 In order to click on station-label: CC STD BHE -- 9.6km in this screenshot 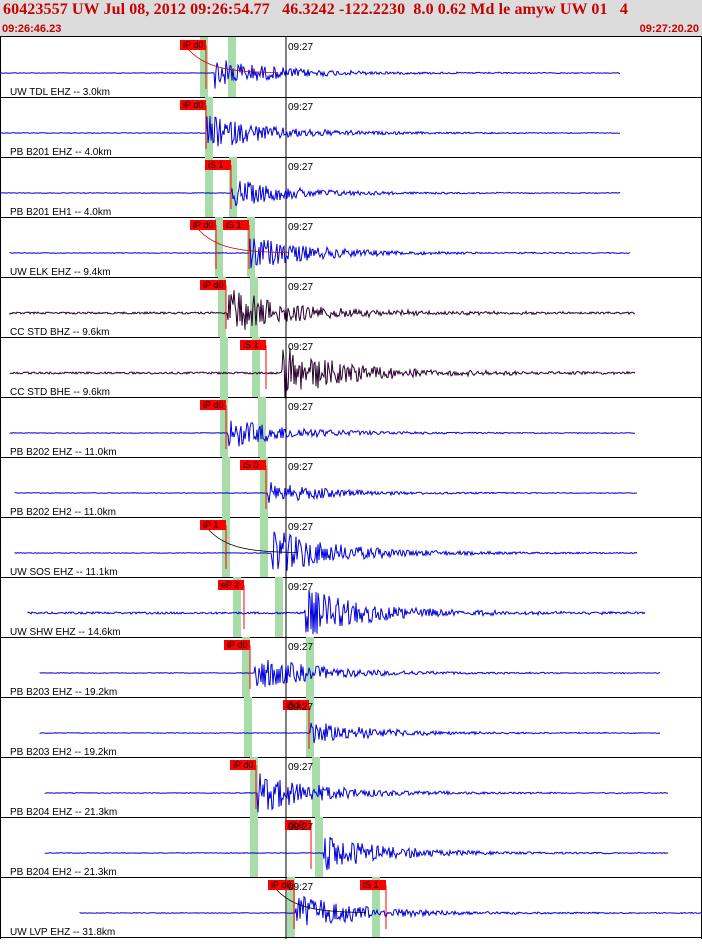, I will do `click(60, 392)`.